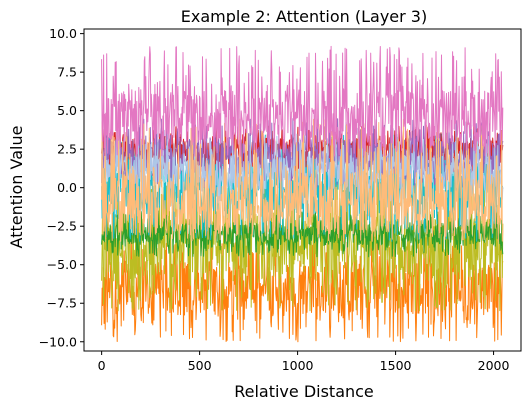 The image size is (531, 410). I want to click on x-tick-label: 500, so click(200, 365).